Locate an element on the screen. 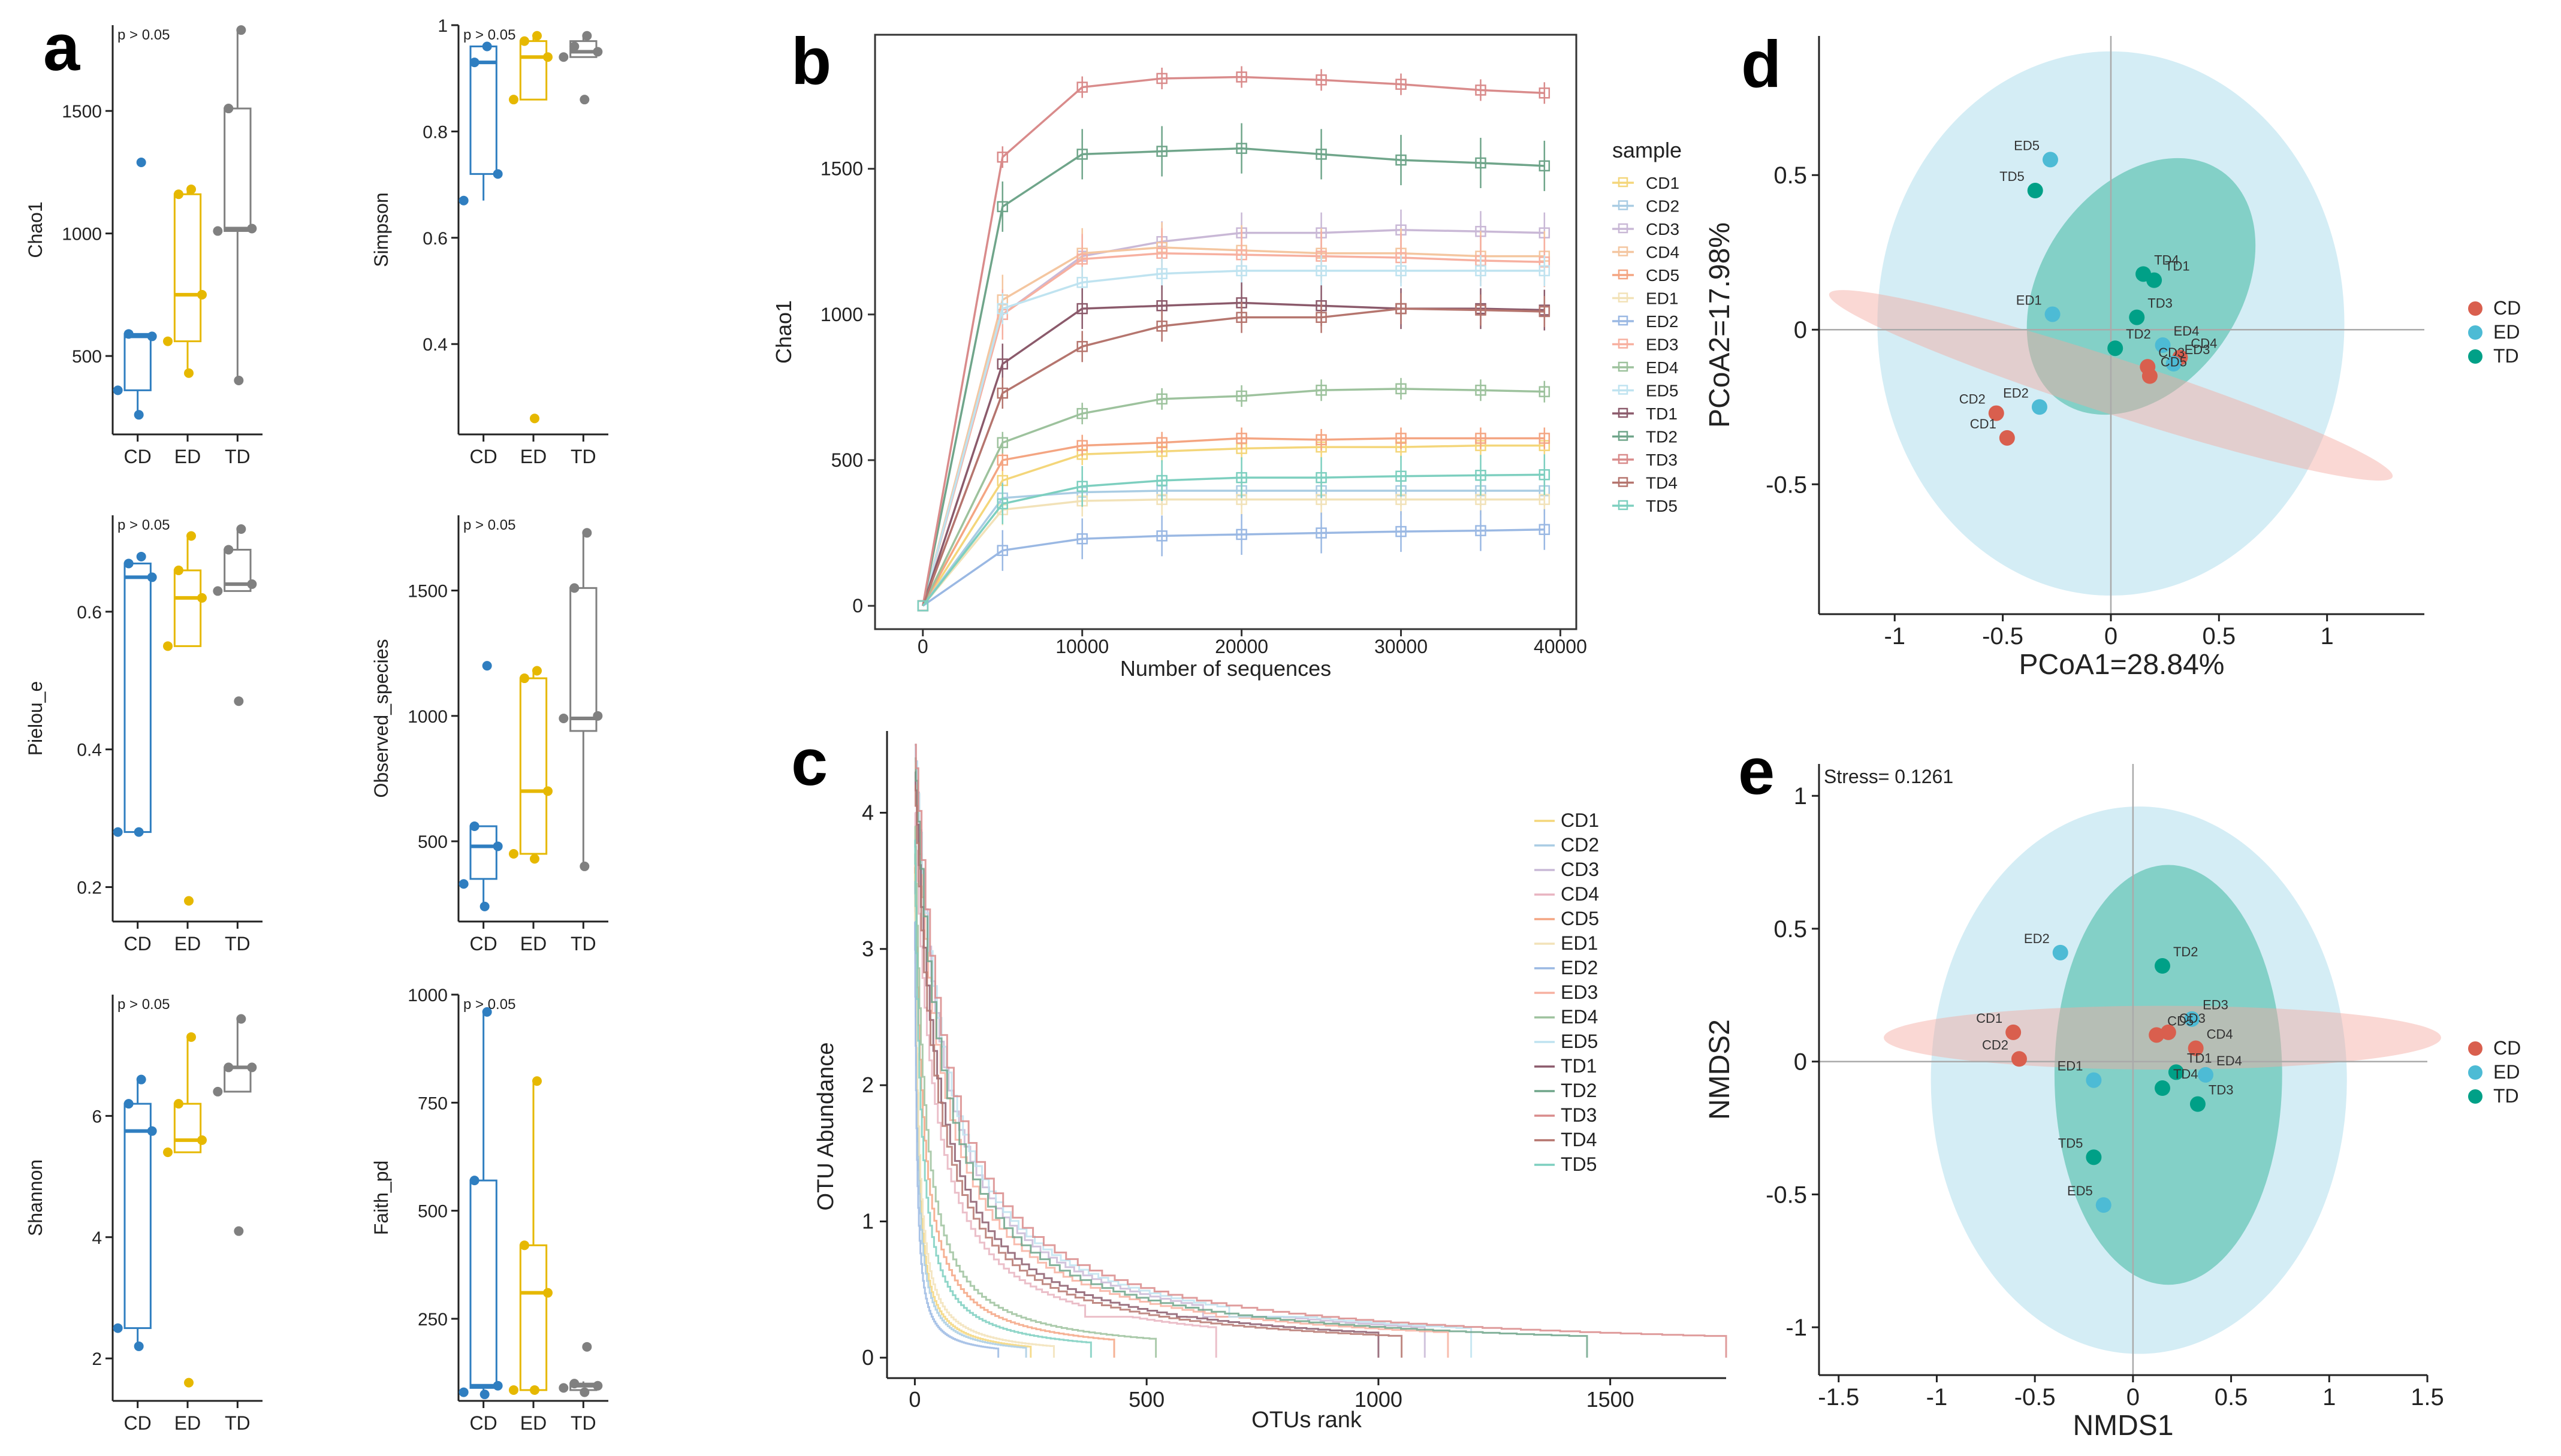 The image size is (2561, 1456). panel-letter: e is located at coordinates (1756, 772).